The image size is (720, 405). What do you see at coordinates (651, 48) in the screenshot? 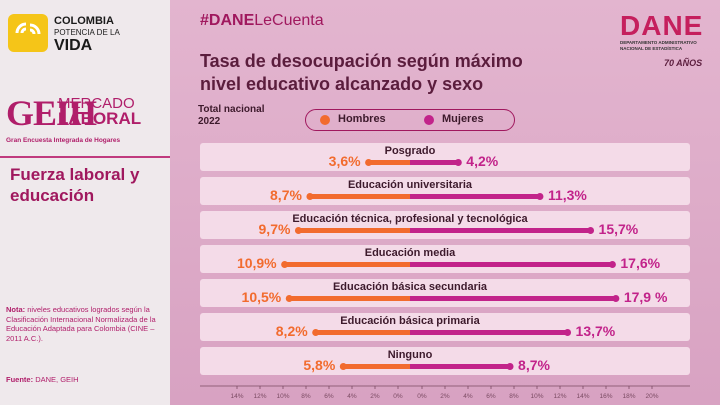
I see `dane-sub2: NACIONAL DE ESTADÍSTICA` at bounding box center [651, 48].